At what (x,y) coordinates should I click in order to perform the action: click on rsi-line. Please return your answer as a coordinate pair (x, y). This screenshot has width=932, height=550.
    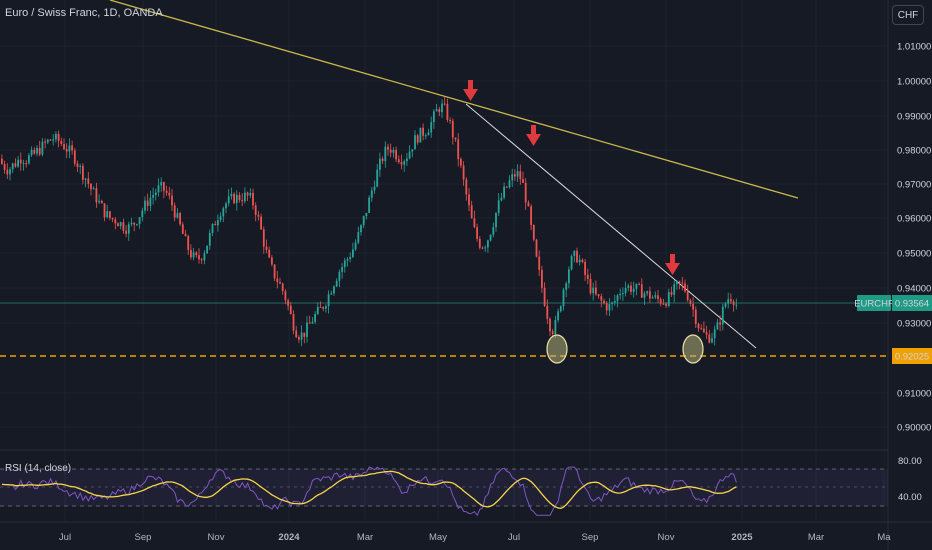
    Looking at the image, I should click on (369, 491).